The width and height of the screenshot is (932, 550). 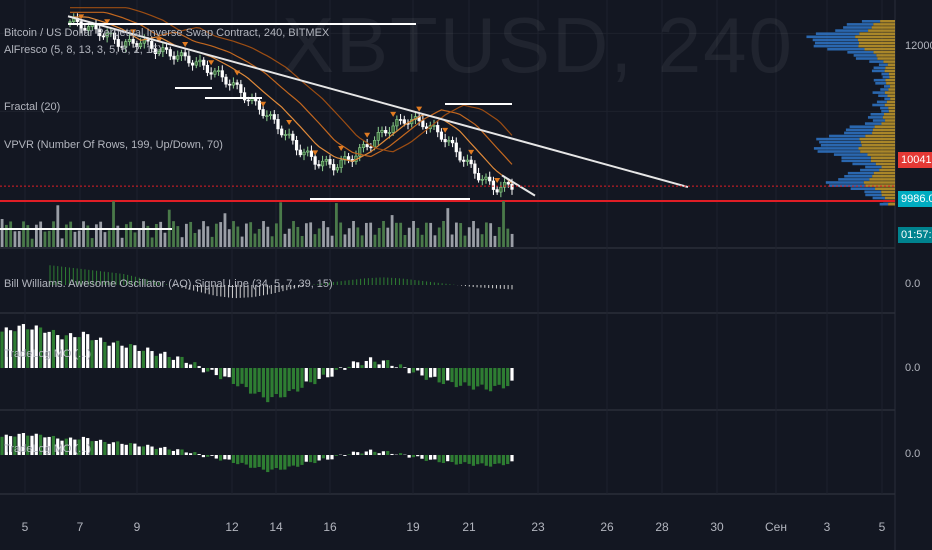 What do you see at coordinates (83, 50) in the screenshot?
I see `legend-indicator-alfresco: AlFresco (5, 8, 13, 3, 5, 8, 2, 15)` at bounding box center [83, 50].